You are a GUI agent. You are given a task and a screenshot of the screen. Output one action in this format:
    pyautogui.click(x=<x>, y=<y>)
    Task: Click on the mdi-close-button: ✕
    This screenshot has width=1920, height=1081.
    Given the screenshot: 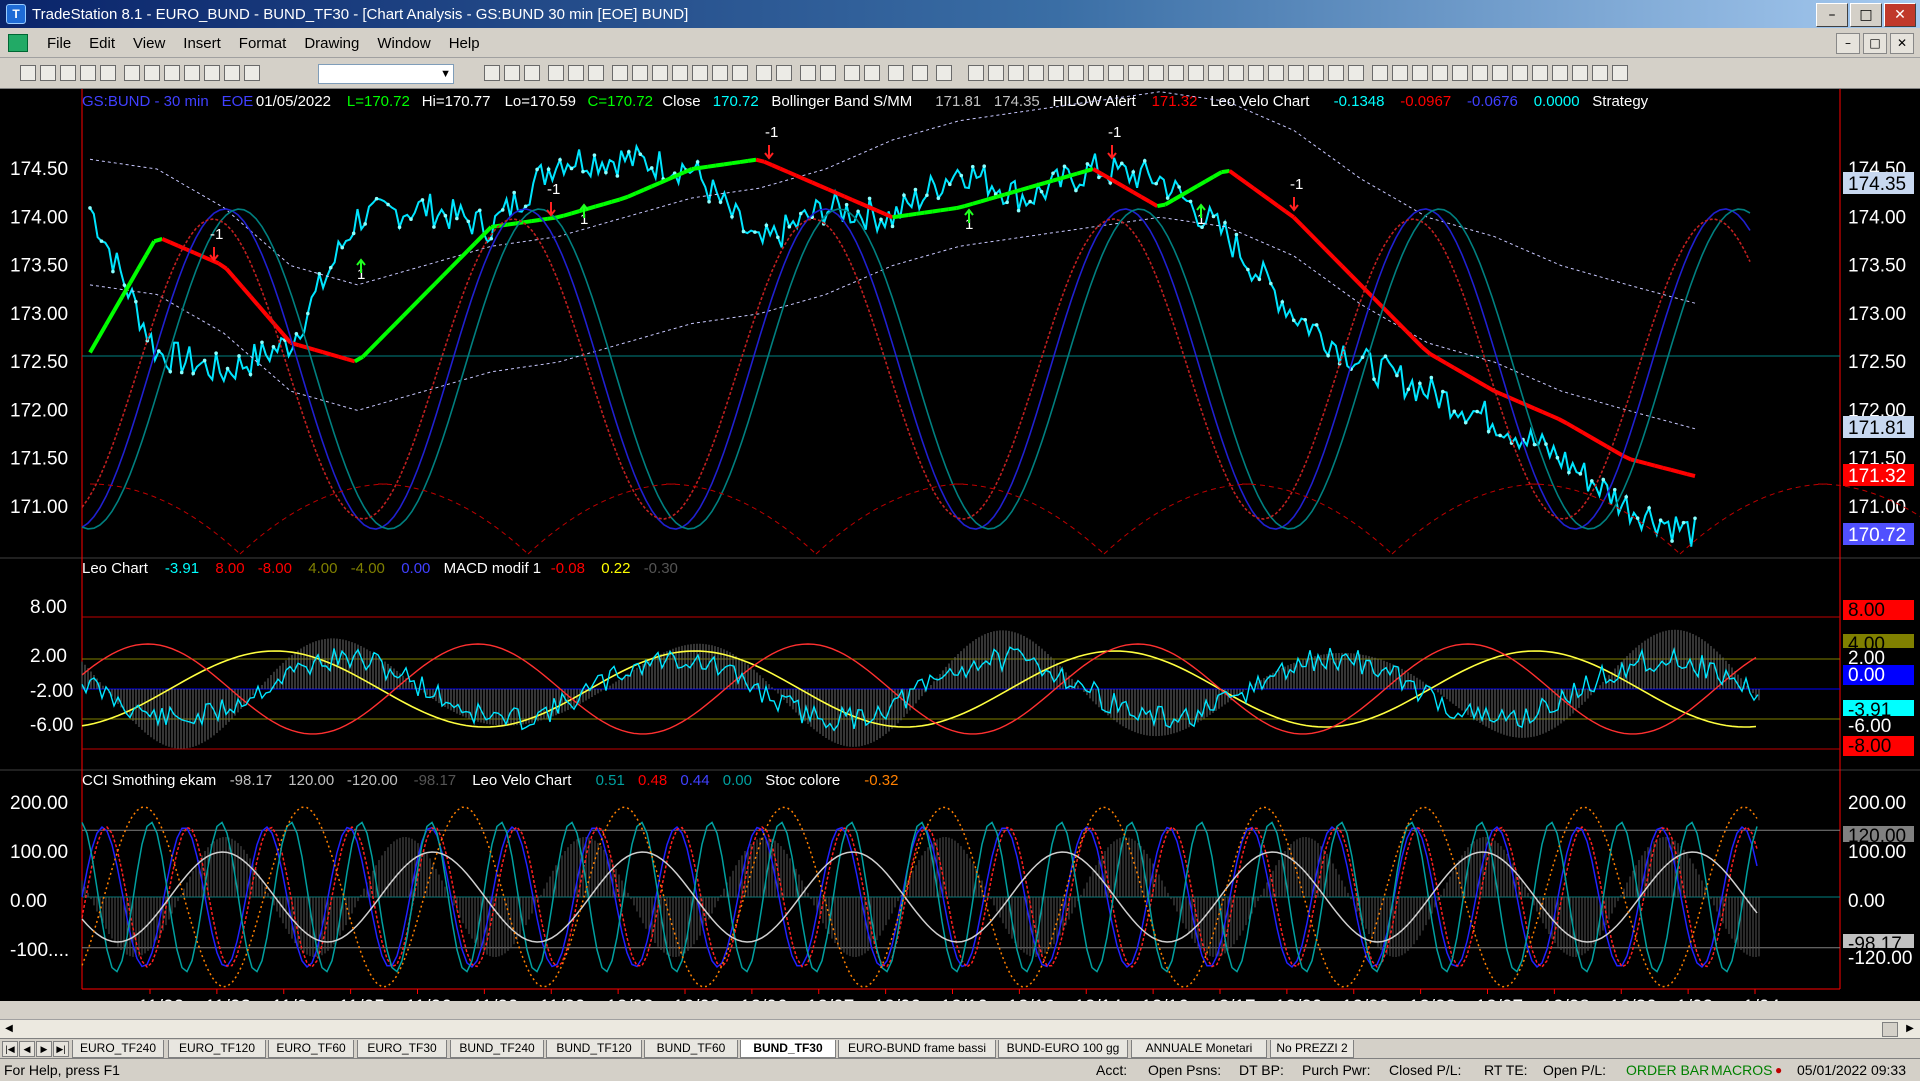 What is the action you would take?
    pyautogui.click(x=1902, y=43)
    